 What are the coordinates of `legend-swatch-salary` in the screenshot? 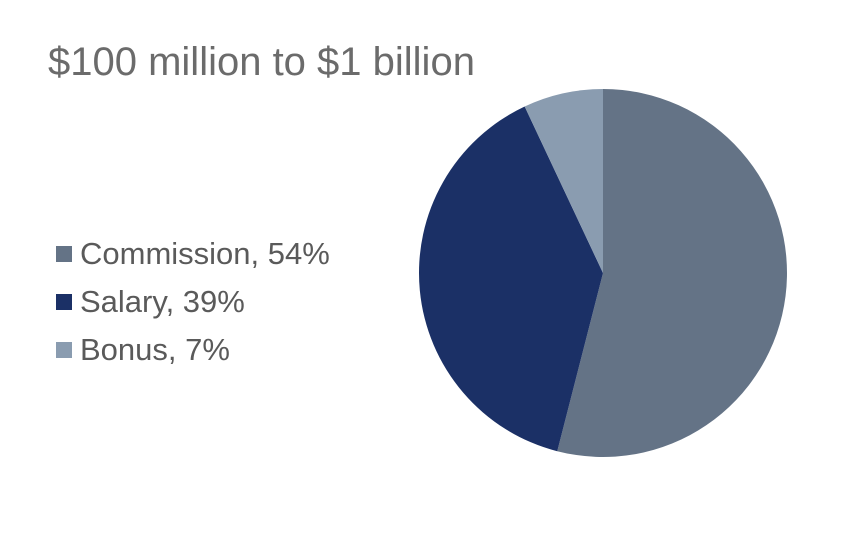 It's located at (64, 302).